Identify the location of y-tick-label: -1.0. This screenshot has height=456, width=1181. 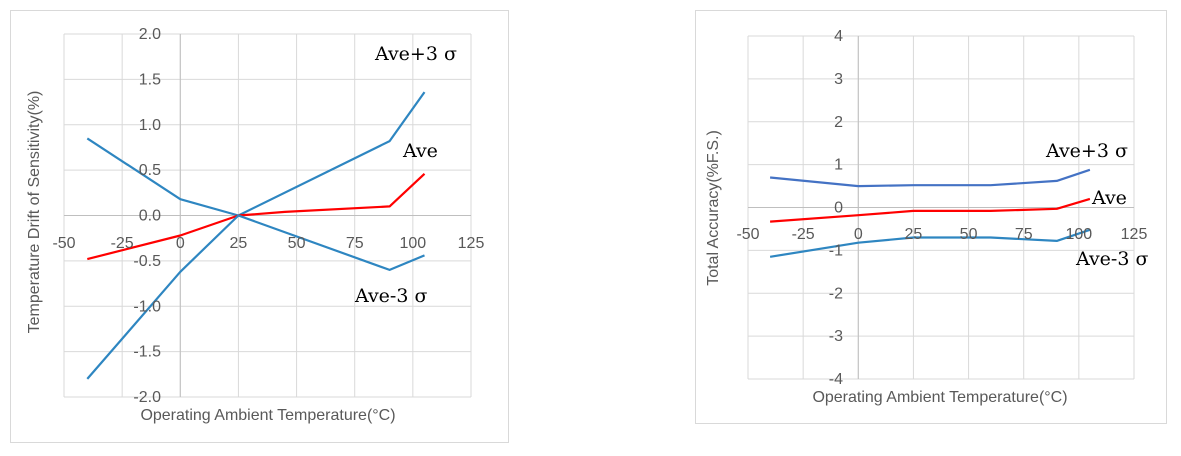
(147, 306).